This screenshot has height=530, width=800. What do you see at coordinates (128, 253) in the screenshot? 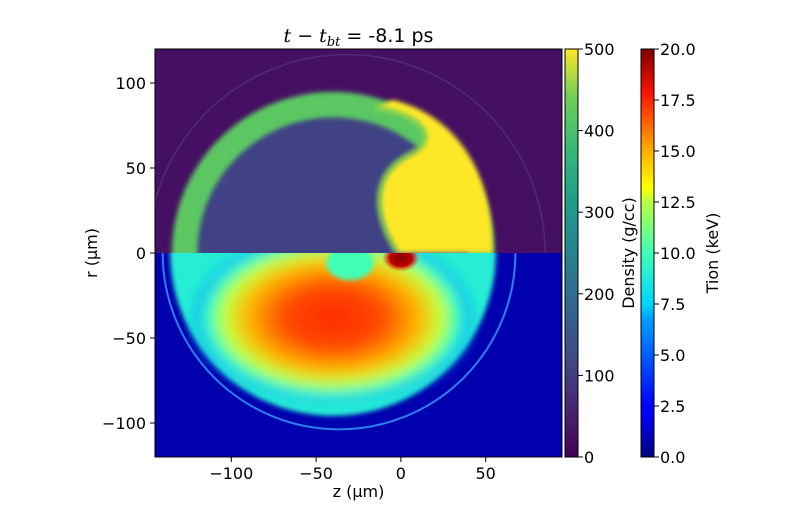
I see `y-axis-ticks: 100 50 0 −50 −100` at bounding box center [128, 253].